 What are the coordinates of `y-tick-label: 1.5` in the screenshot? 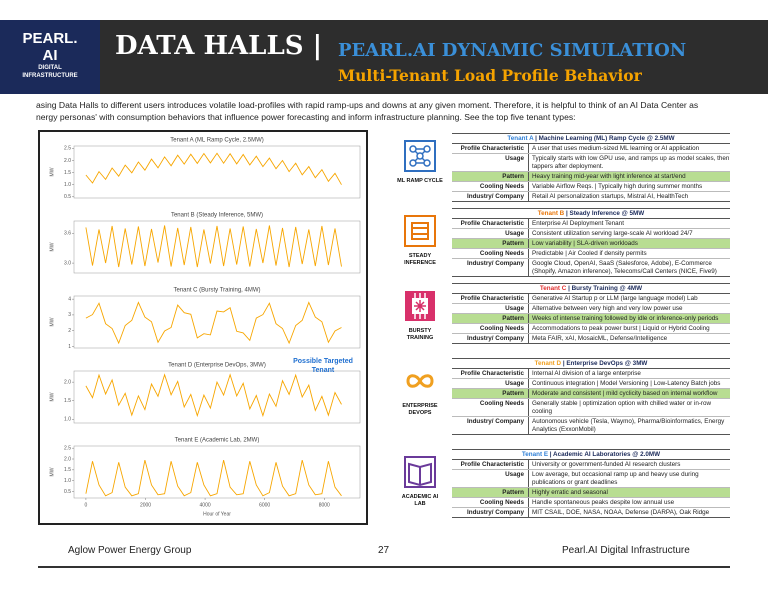 It's located at (67, 470).